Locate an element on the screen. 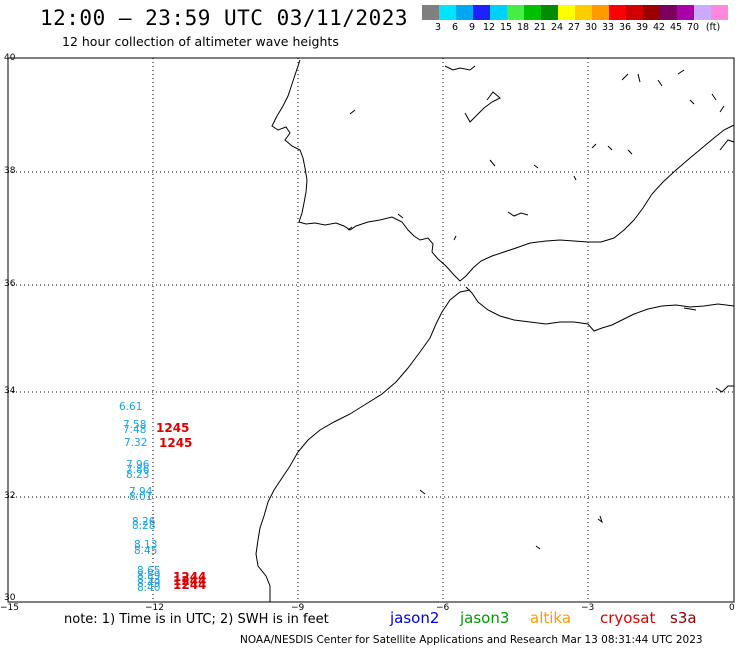 The height and width of the screenshot is (650, 740). colorbar-label: 24 is located at coordinates (557, 27).